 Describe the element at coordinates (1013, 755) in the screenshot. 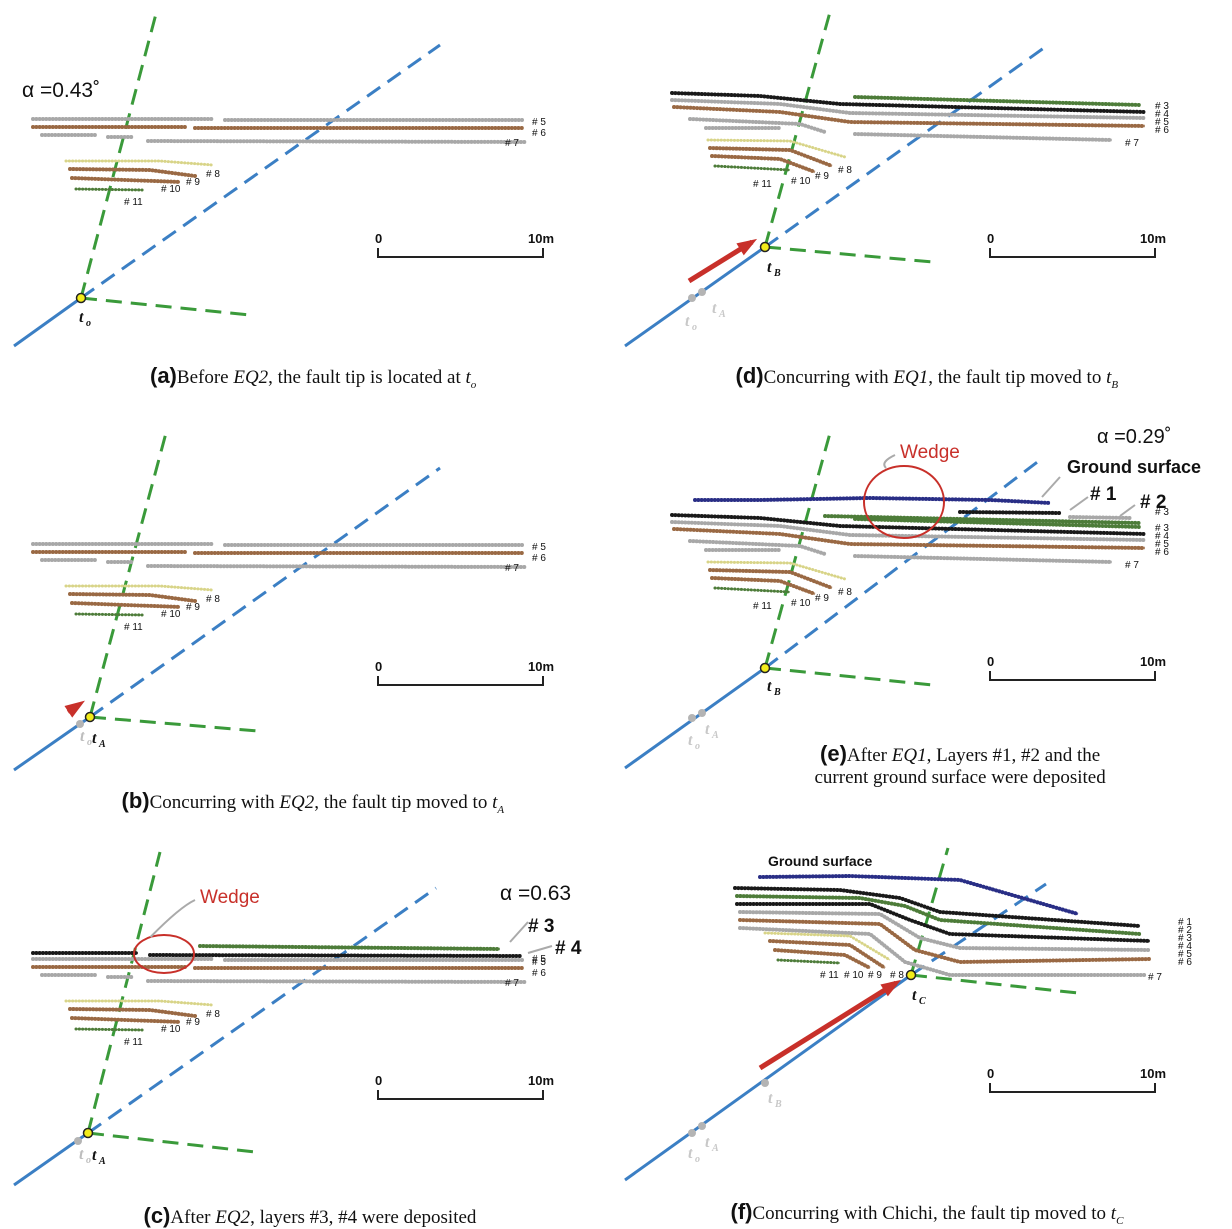

I see `caption-text-post: , Layers #1, #2 and the` at that location.